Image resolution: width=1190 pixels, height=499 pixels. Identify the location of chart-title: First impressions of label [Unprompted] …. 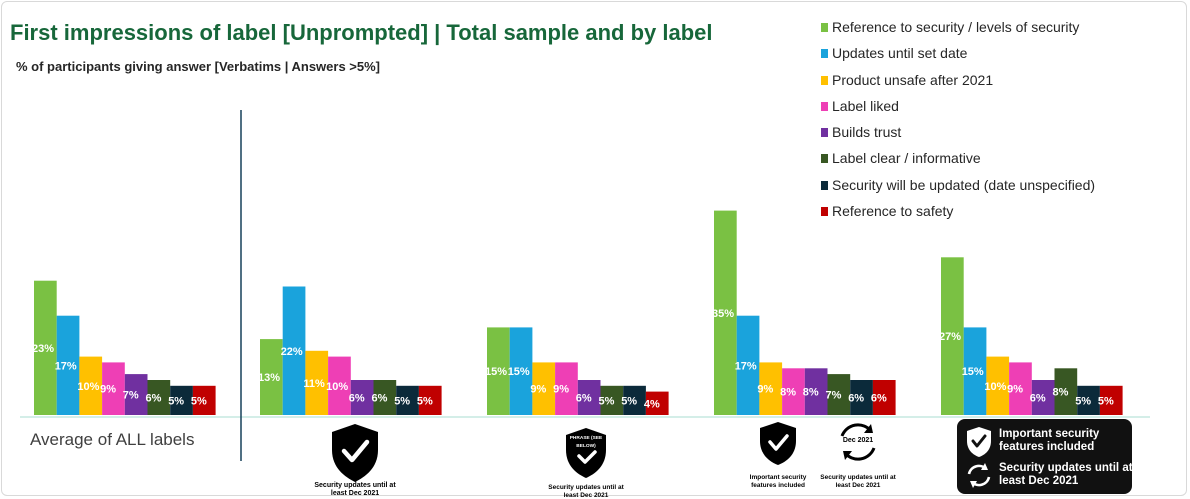
(361, 32).